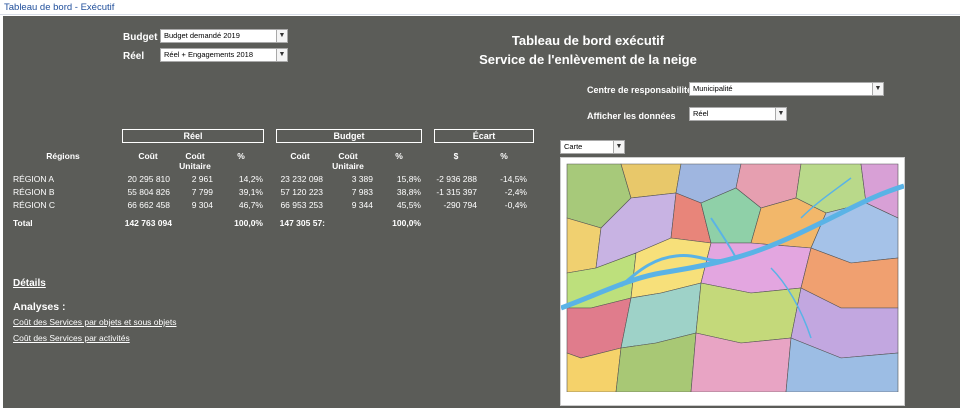 This screenshot has width=960, height=408. Describe the element at coordinates (513, 179) in the screenshot. I see `row-ecart-pct: -14,5%` at that location.